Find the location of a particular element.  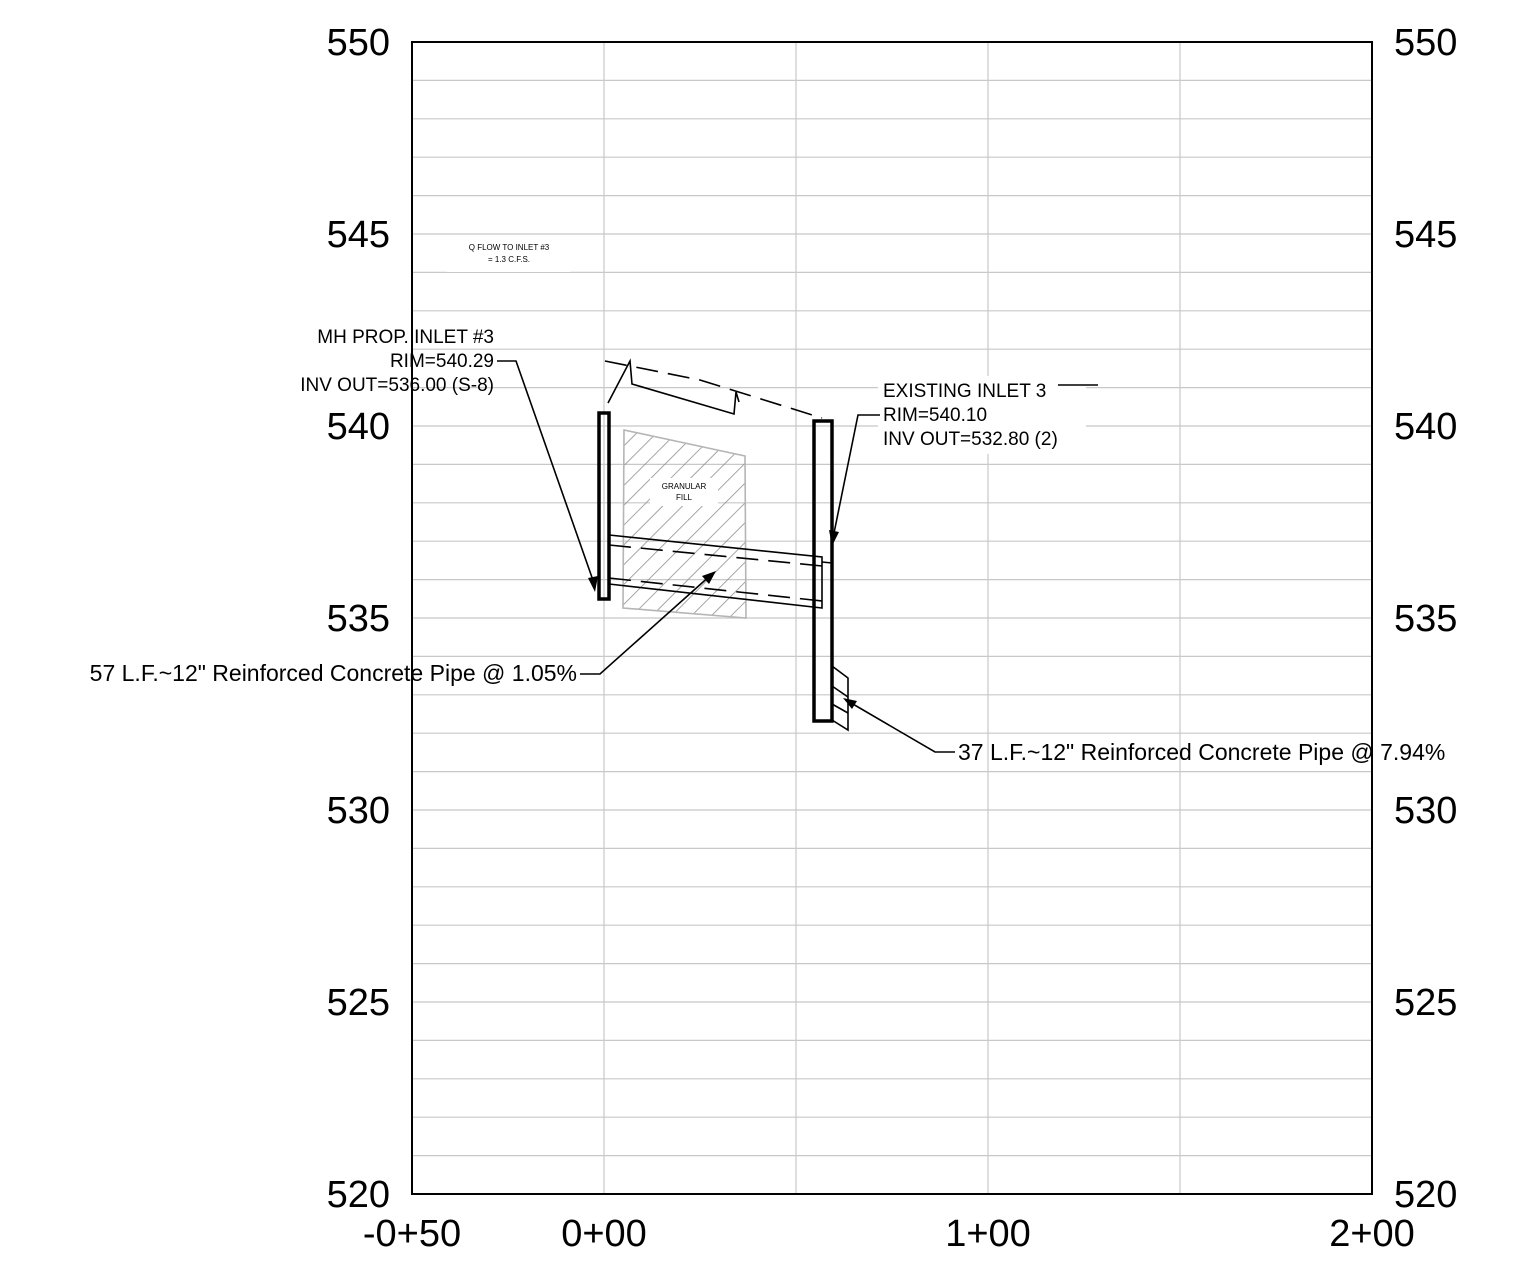

station-label: -0+50 is located at coordinates (412, 1234).